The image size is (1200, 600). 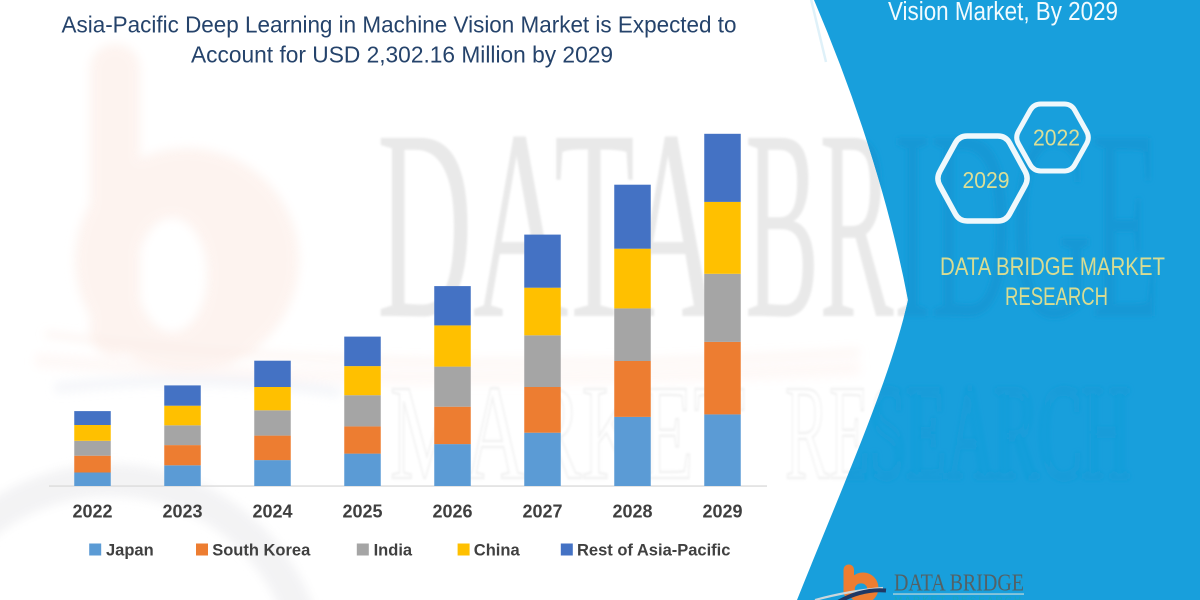 What do you see at coordinates (261, 551) in the screenshot?
I see `svg-text: South Korea` at bounding box center [261, 551].